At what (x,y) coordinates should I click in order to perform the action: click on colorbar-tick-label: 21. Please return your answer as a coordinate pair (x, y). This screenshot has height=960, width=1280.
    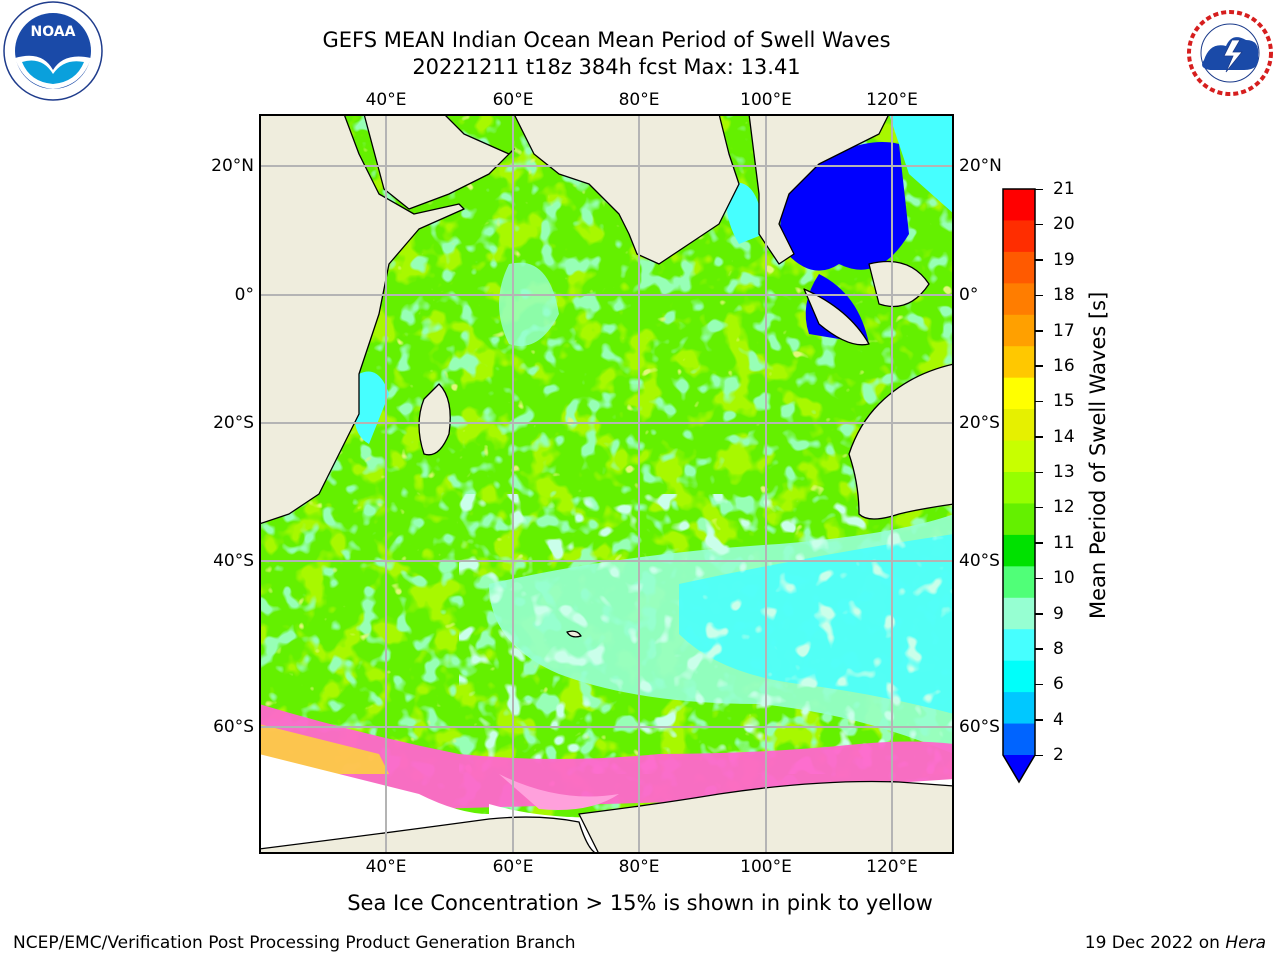
    Looking at the image, I should click on (1064, 189).